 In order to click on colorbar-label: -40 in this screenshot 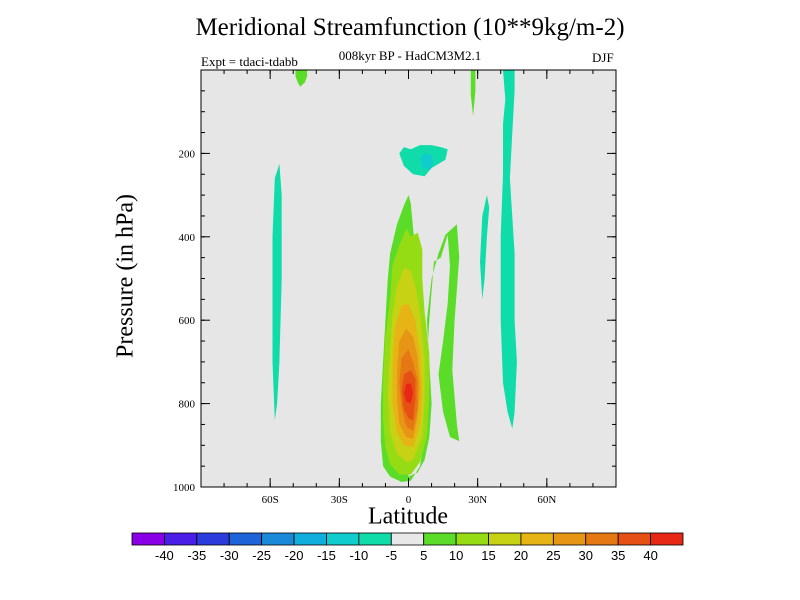, I will do `click(164, 555)`.